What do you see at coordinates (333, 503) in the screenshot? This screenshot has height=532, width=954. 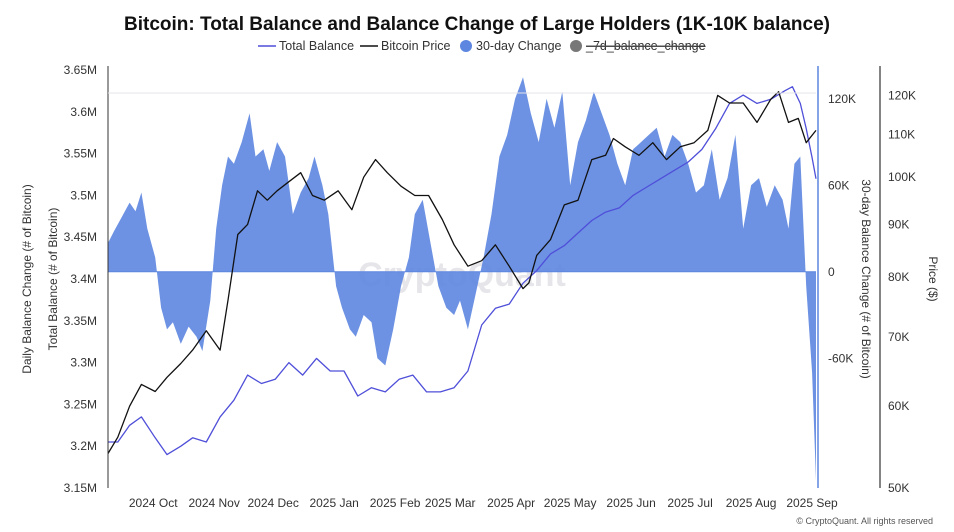 I see `x-tick-label: 2025 Jan` at bounding box center [333, 503].